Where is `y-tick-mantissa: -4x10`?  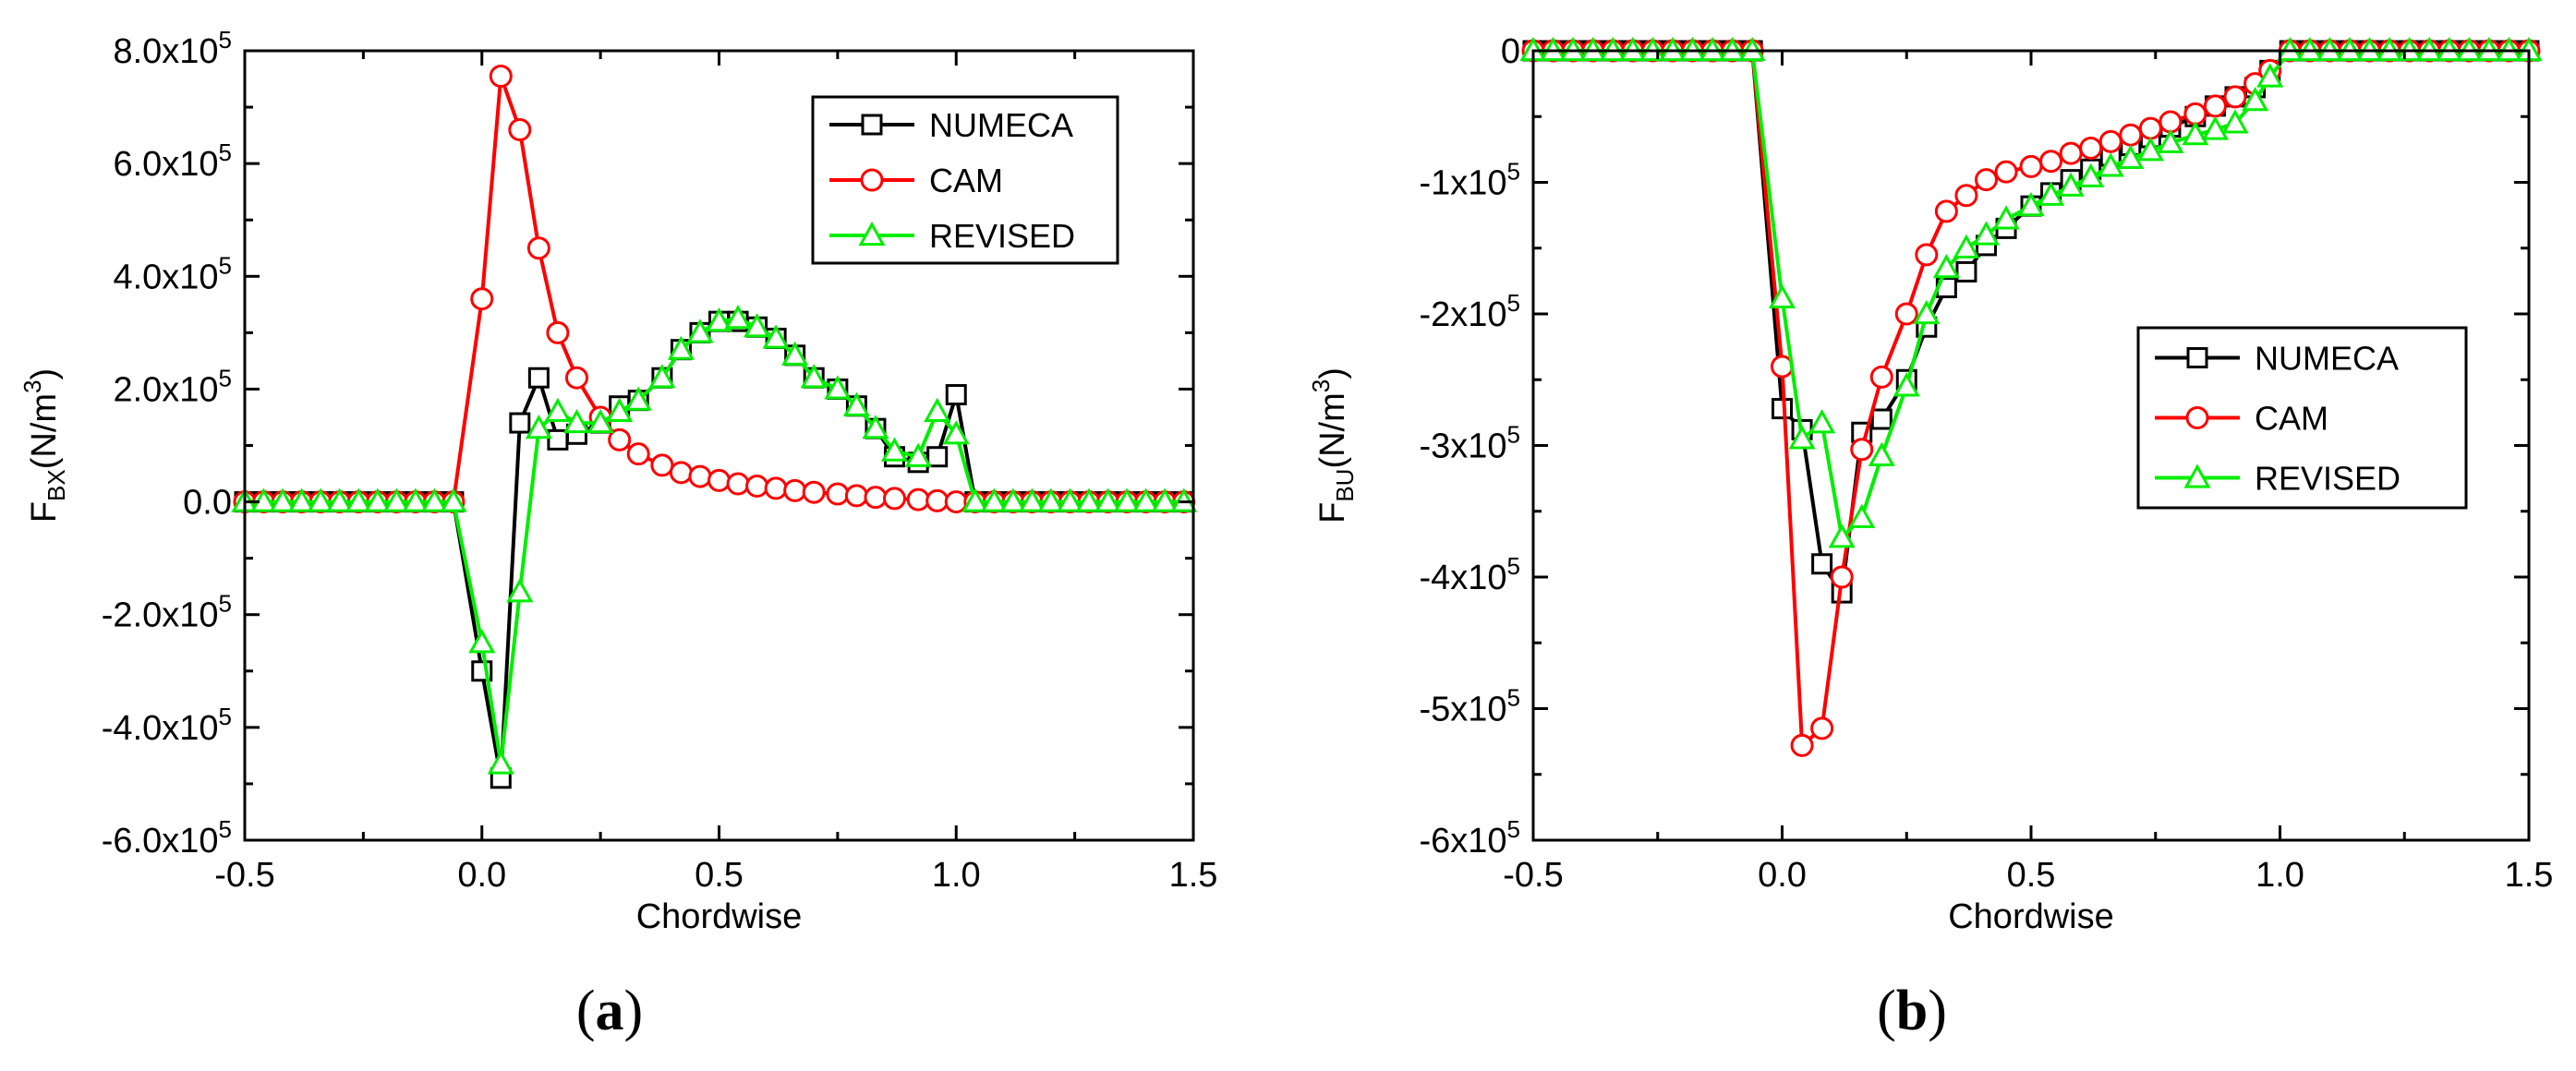 y-tick-mantissa: -4x10 is located at coordinates (1462, 578).